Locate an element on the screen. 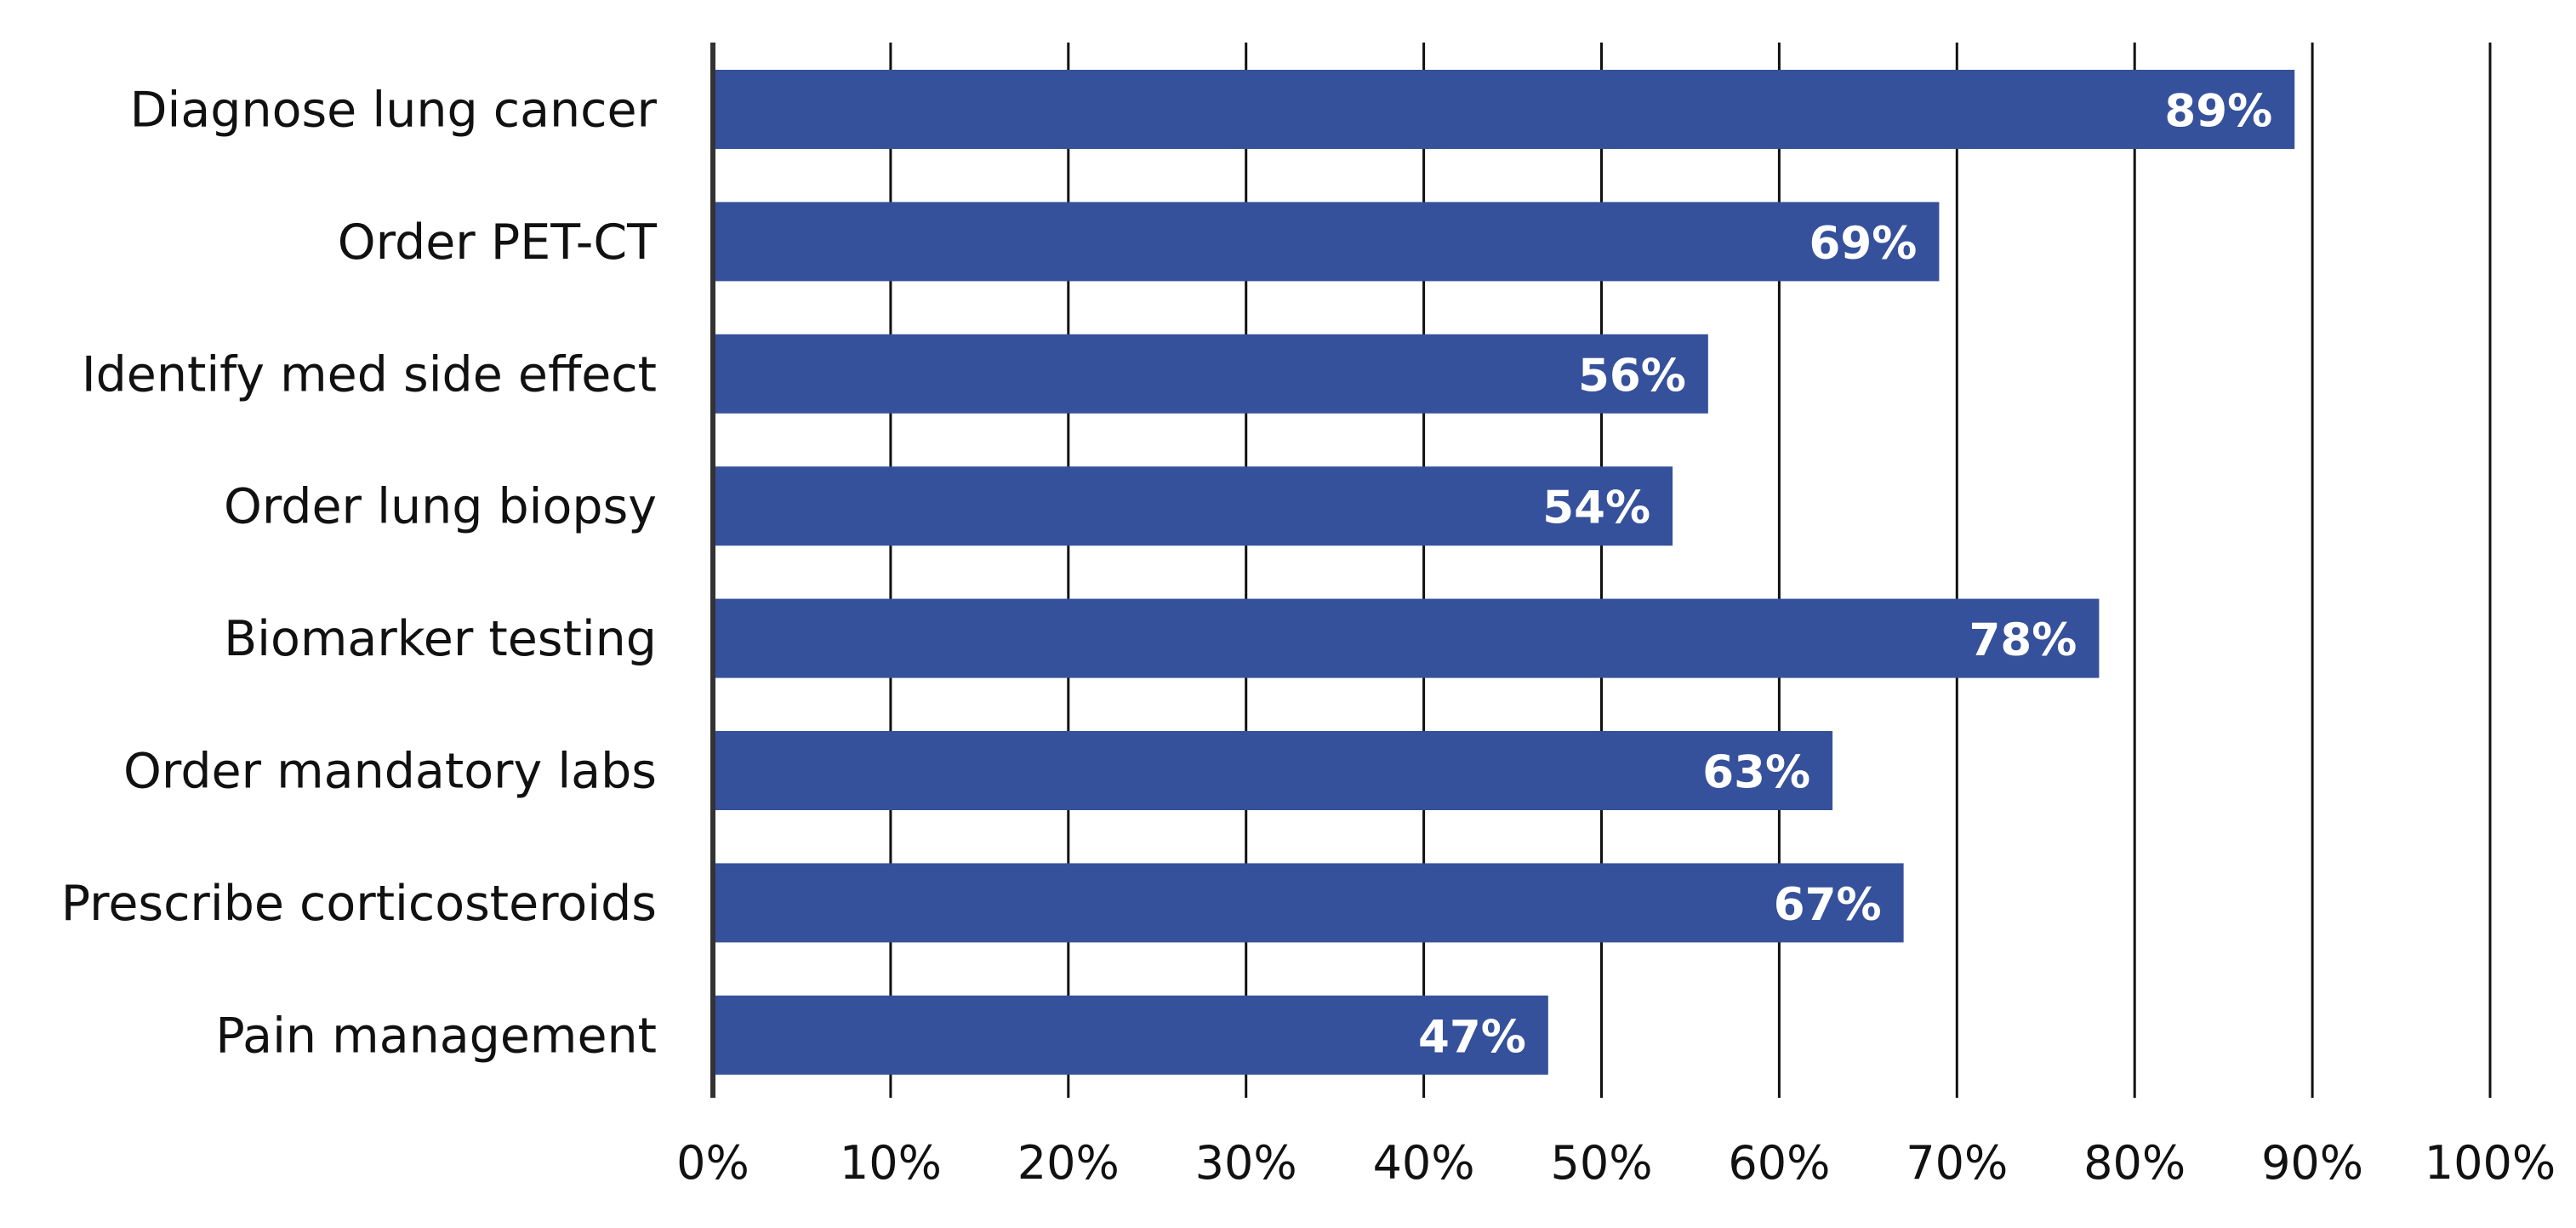 The image size is (2576, 1228). category-label-1: Diagnose lung cancer is located at coordinates (394, 111).